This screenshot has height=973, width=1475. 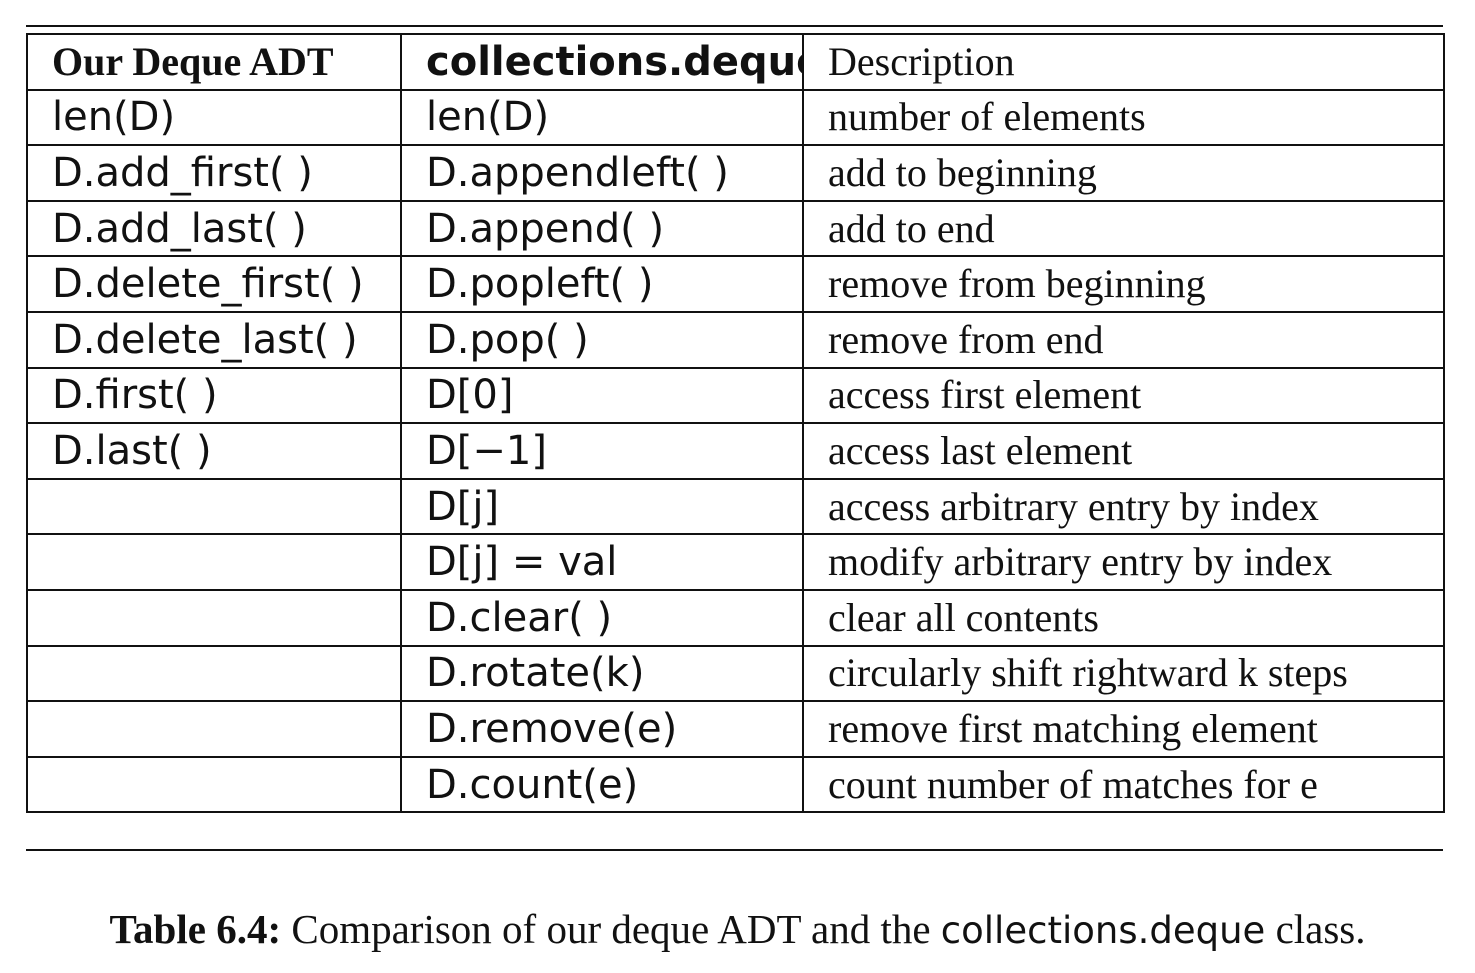 I want to click on description-cell: access arbitrary entry by index, so click(x=1123, y=506).